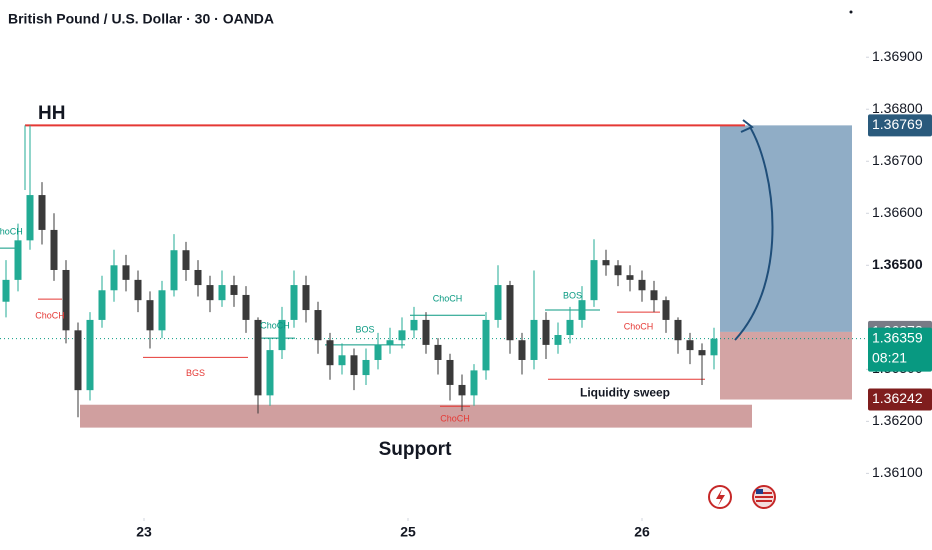 This screenshot has width=932, height=550. What do you see at coordinates (786, 365) in the screenshot?
I see `stop-zone` at bounding box center [786, 365].